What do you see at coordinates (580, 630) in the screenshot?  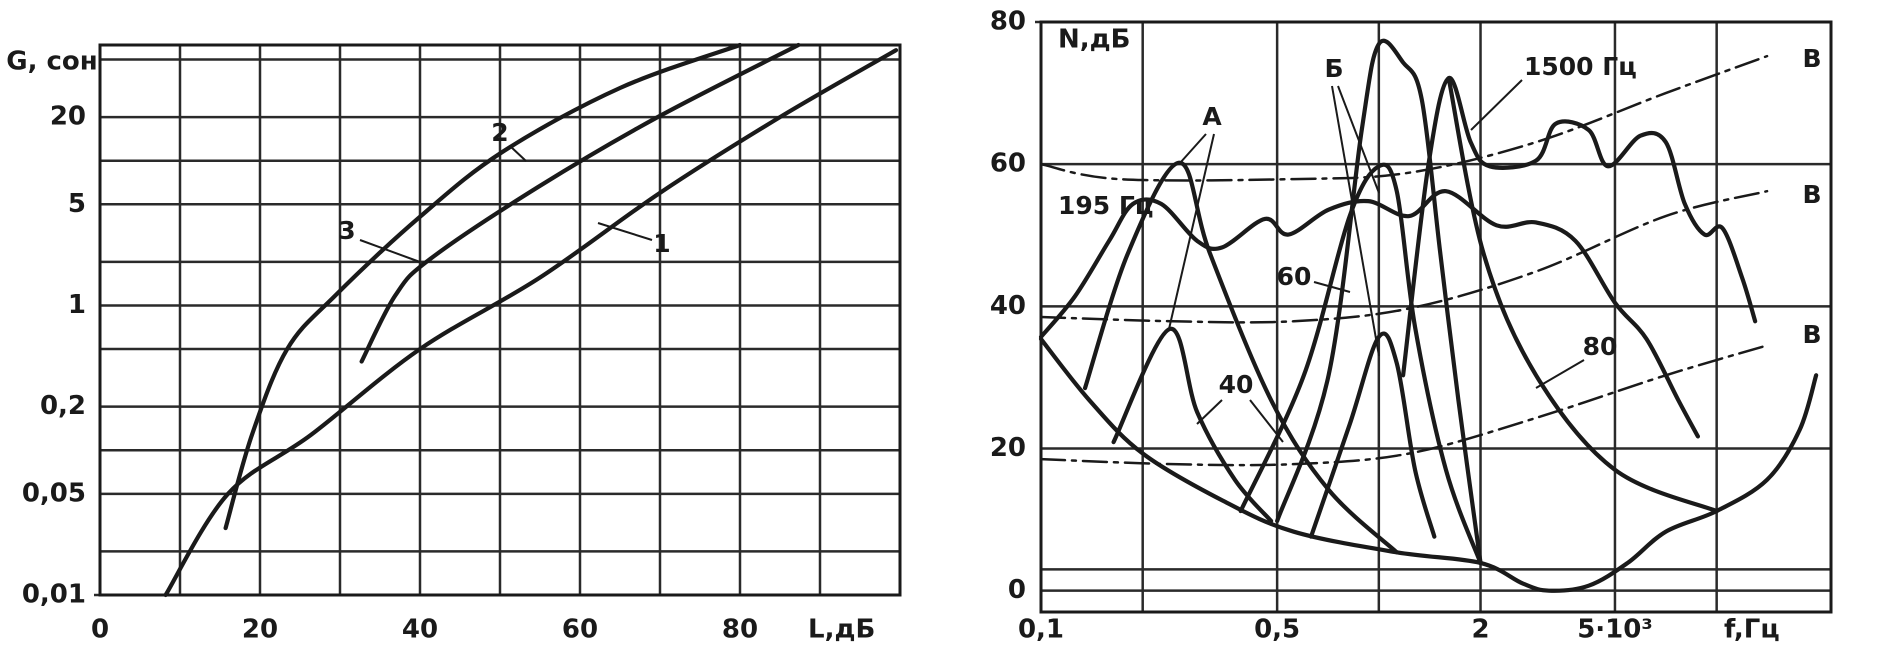 I see `x-tick-label: 60` at bounding box center [580, 630].